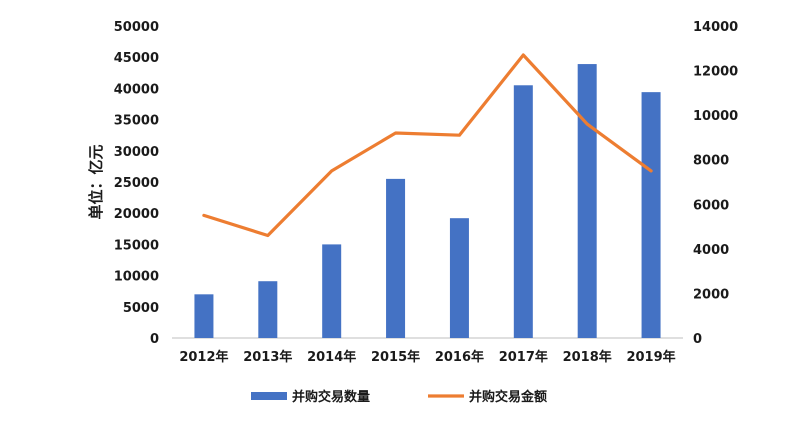 Image resolution: width=800 pixels, height=438 pixels. I want to click on right-axis-ticks: 0 2000 4000 6000 8000 10000 12000 14000, so click(715, 183).